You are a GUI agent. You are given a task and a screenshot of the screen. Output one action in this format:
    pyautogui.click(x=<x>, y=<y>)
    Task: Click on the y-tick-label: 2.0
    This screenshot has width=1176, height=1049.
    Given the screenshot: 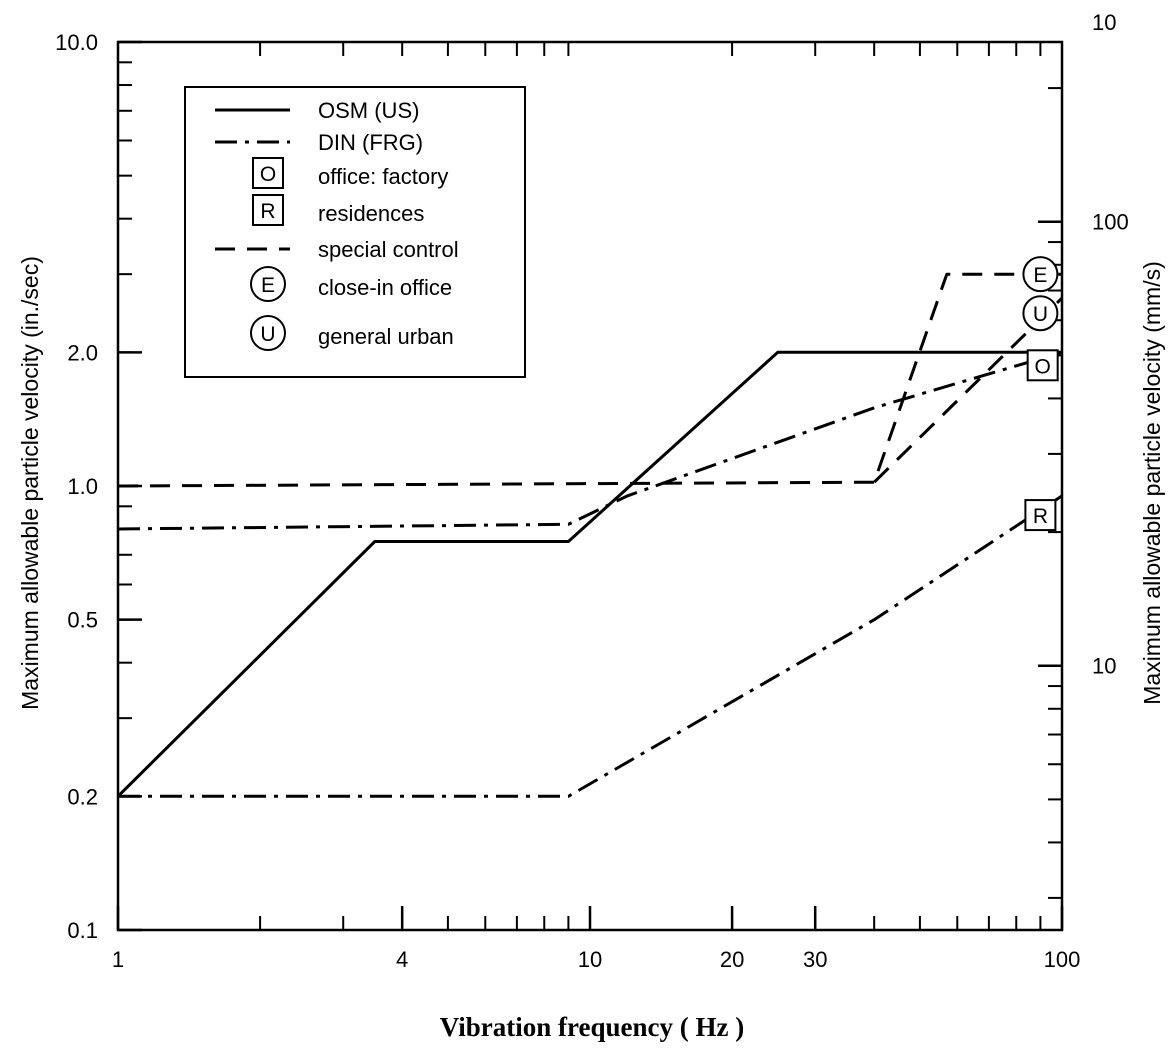 What is the action you would take?
    pyautogui.click(x=82, y=352)
    